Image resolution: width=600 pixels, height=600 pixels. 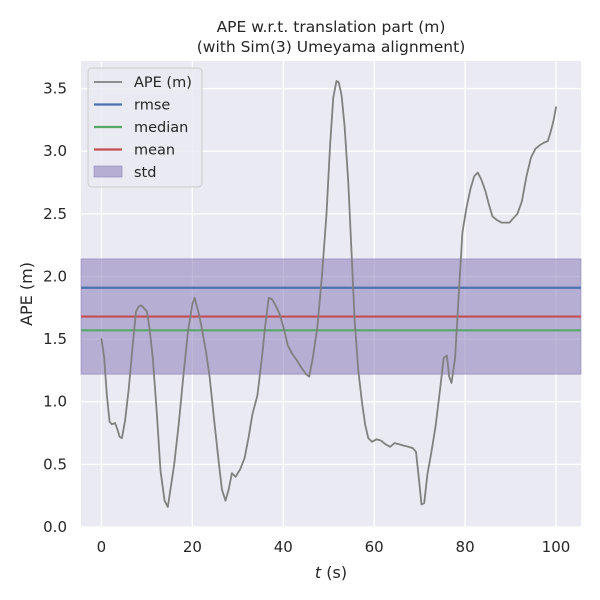 What do you see at coordinates (283, 547) in the screenshot?
I see `x-tick-label: 40` at bounding box center [283, 547].